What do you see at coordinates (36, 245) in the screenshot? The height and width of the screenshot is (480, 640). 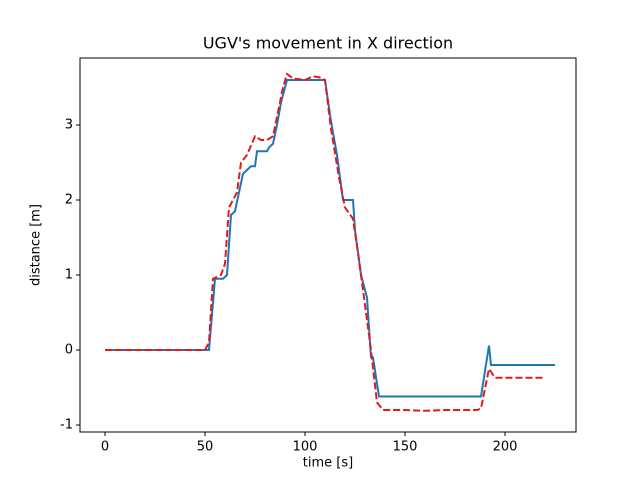 I see `y-axis-label: distance [m]` at bounding box center [36, 245].